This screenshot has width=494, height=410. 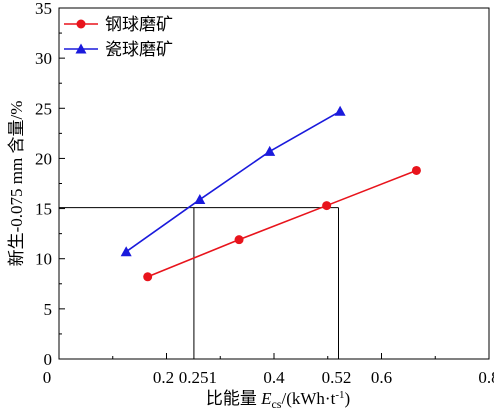 I want to click on x-tick-label: 0.52, so click(x=337, y=377).